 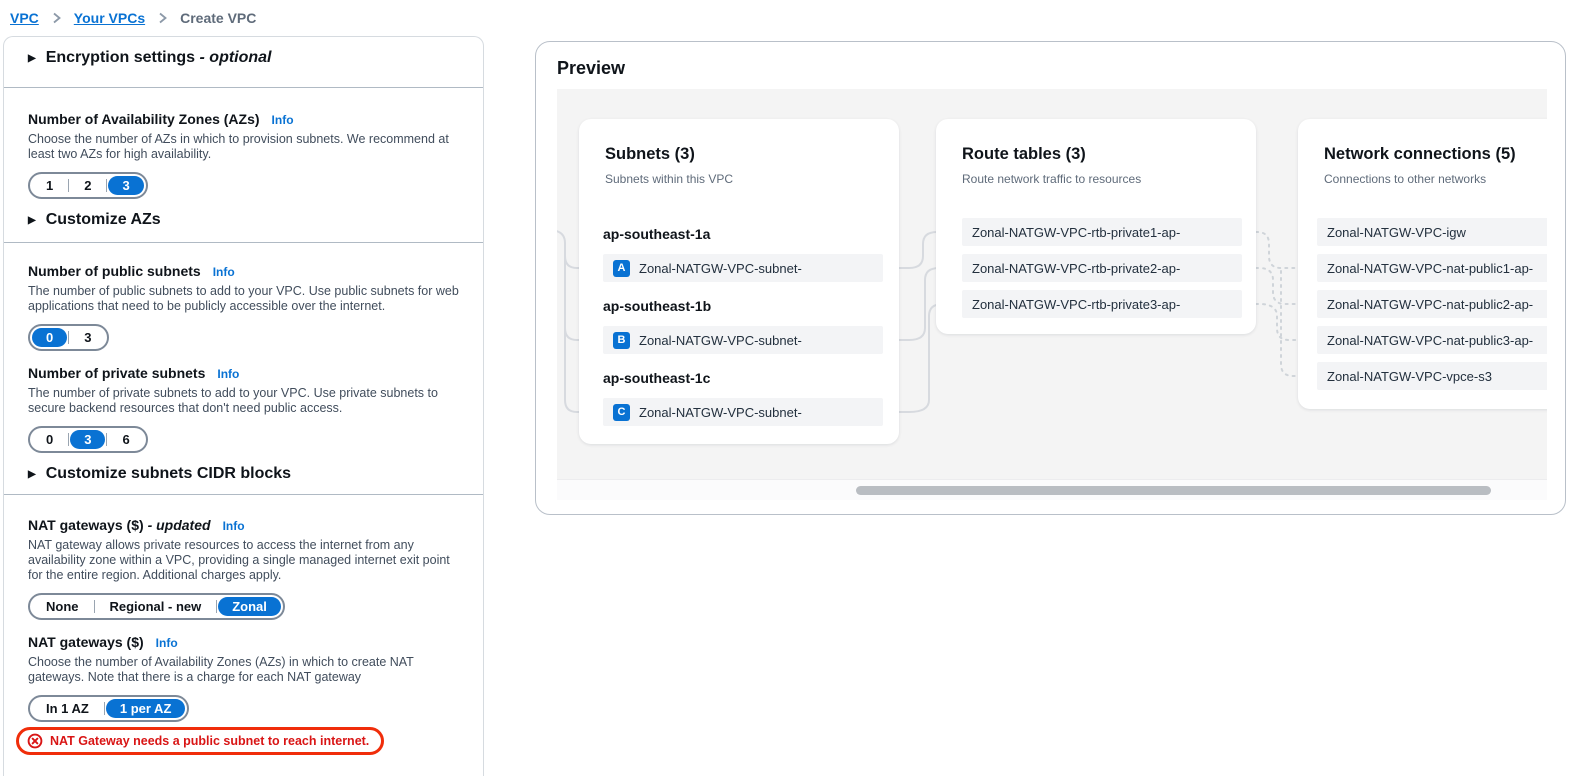 I want to click on customize-azs-expander: ▶ Customize AZs, so click(x=246, y=220).